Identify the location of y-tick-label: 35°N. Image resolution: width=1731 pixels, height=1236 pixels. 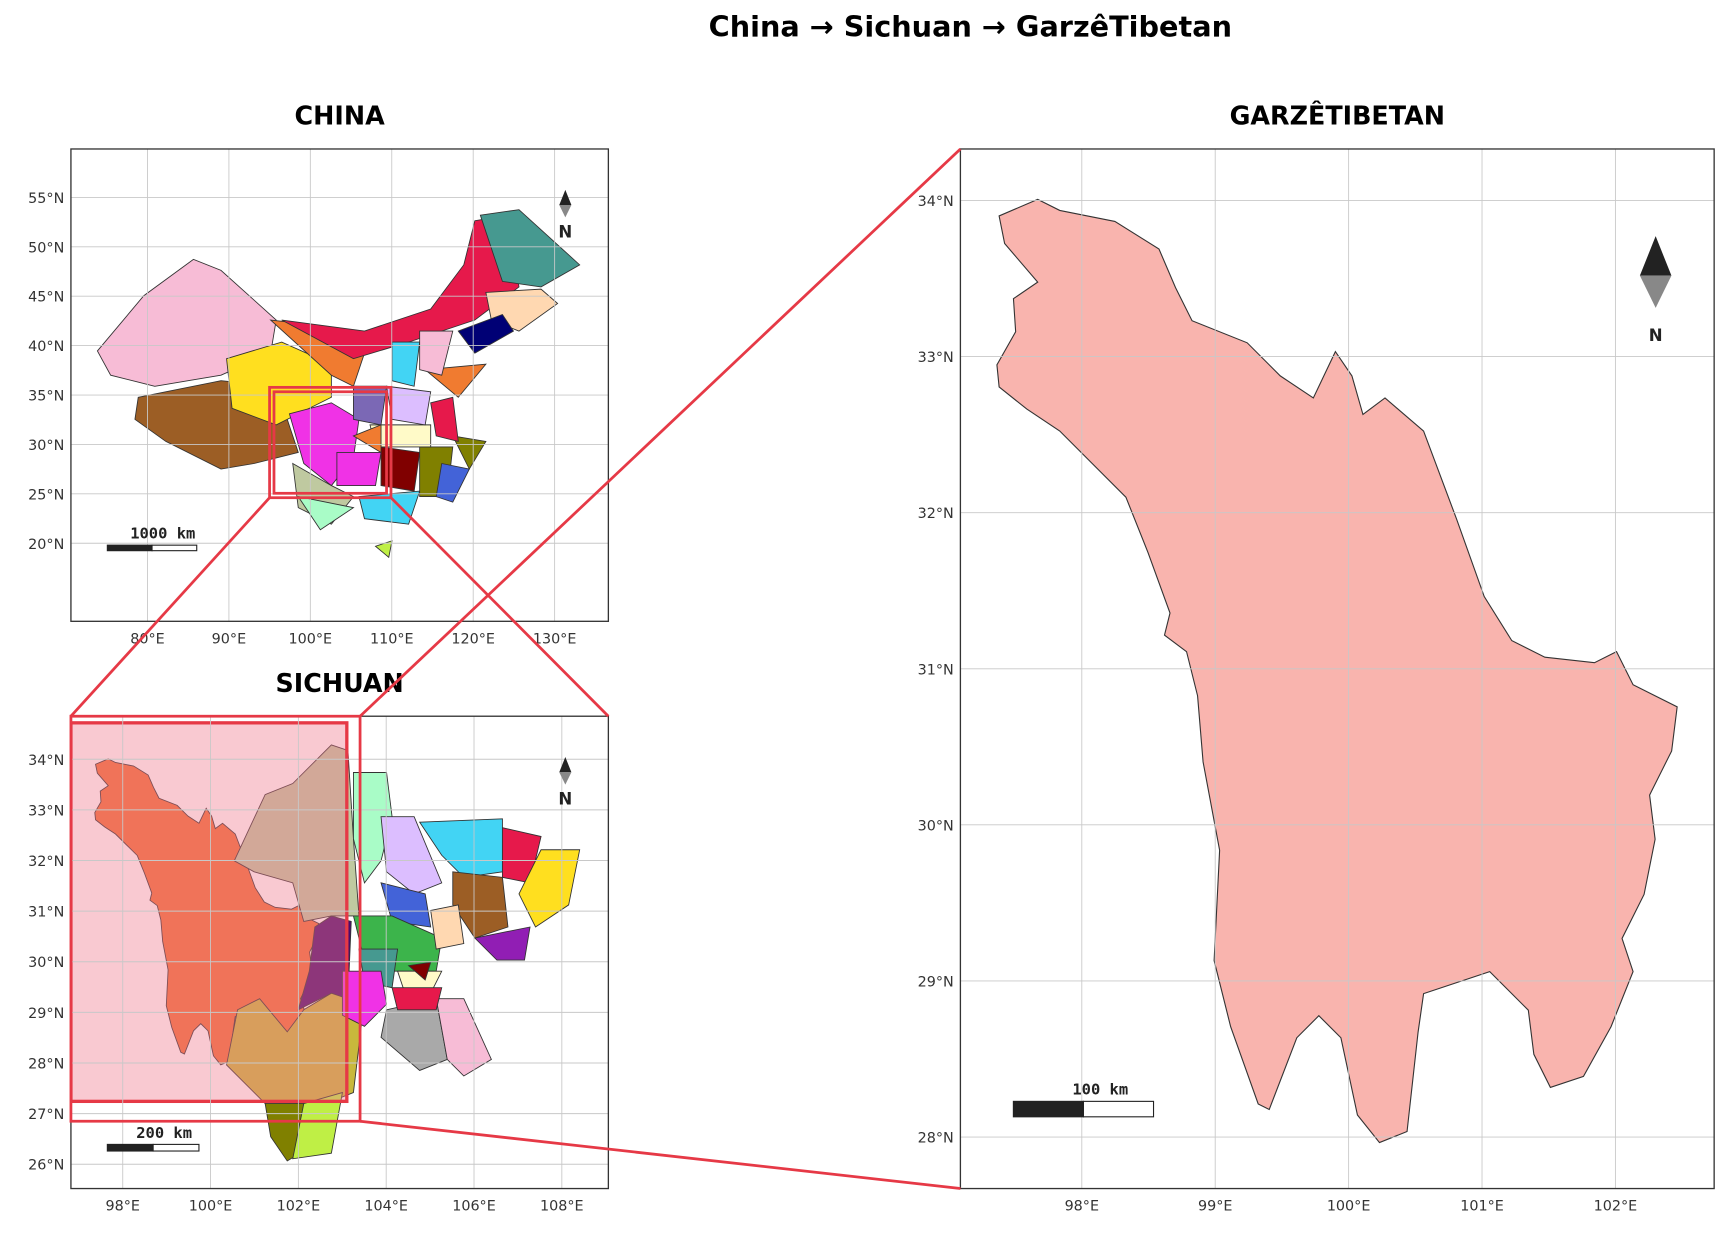
(46, 397).